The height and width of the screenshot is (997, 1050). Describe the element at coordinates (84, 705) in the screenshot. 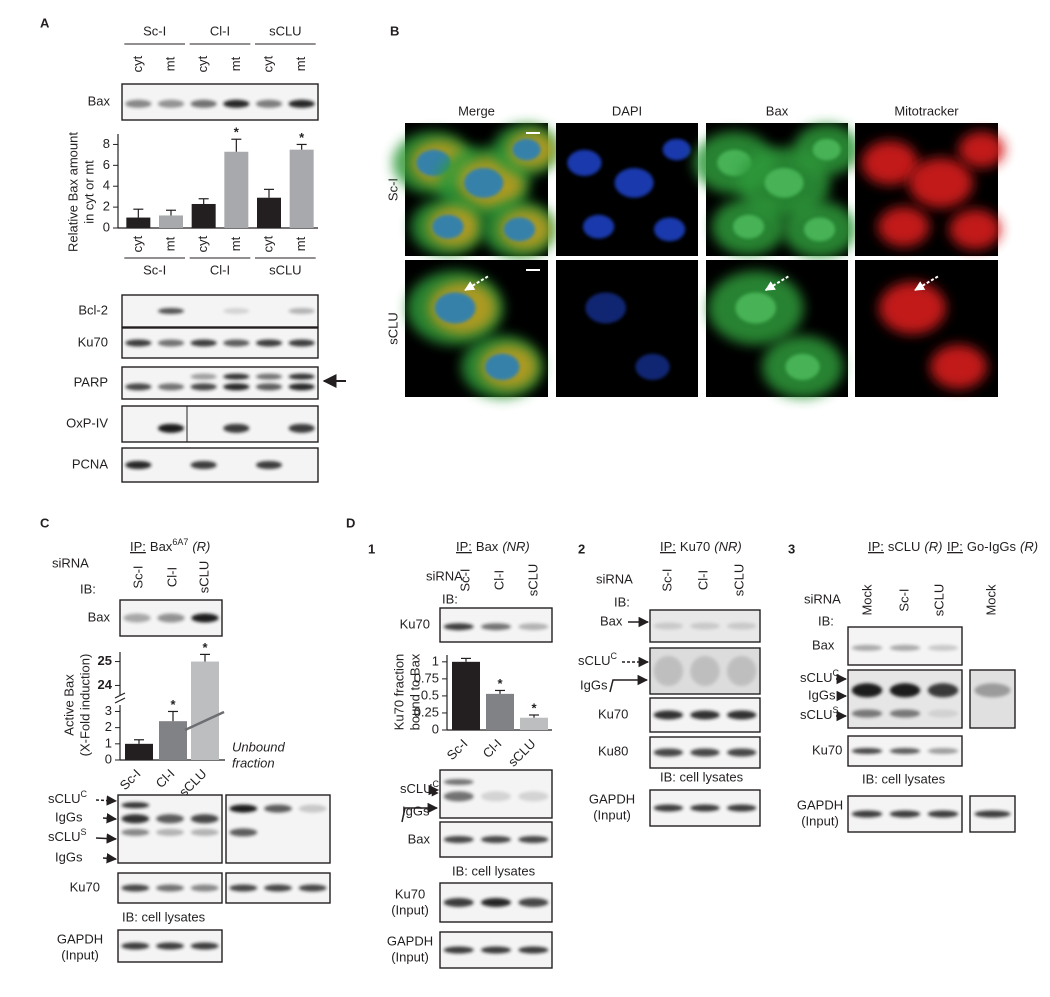

I see `y-axis-label: (X-Fold induction)` at that location.